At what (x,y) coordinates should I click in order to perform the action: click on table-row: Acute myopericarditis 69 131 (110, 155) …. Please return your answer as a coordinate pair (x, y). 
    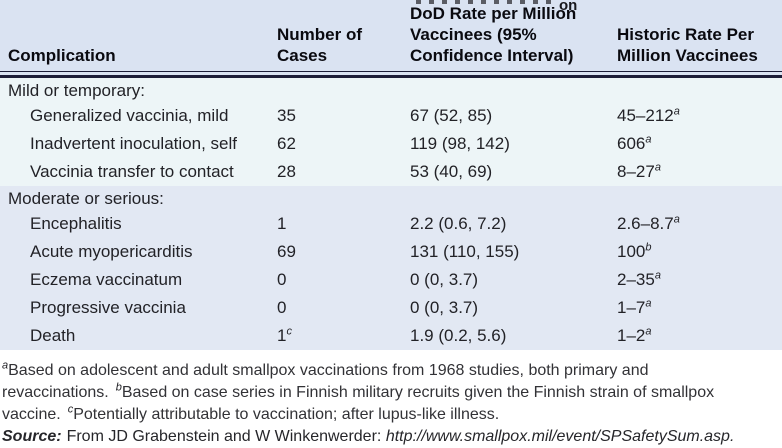
    Looking at the image, I should click on (391, 252).